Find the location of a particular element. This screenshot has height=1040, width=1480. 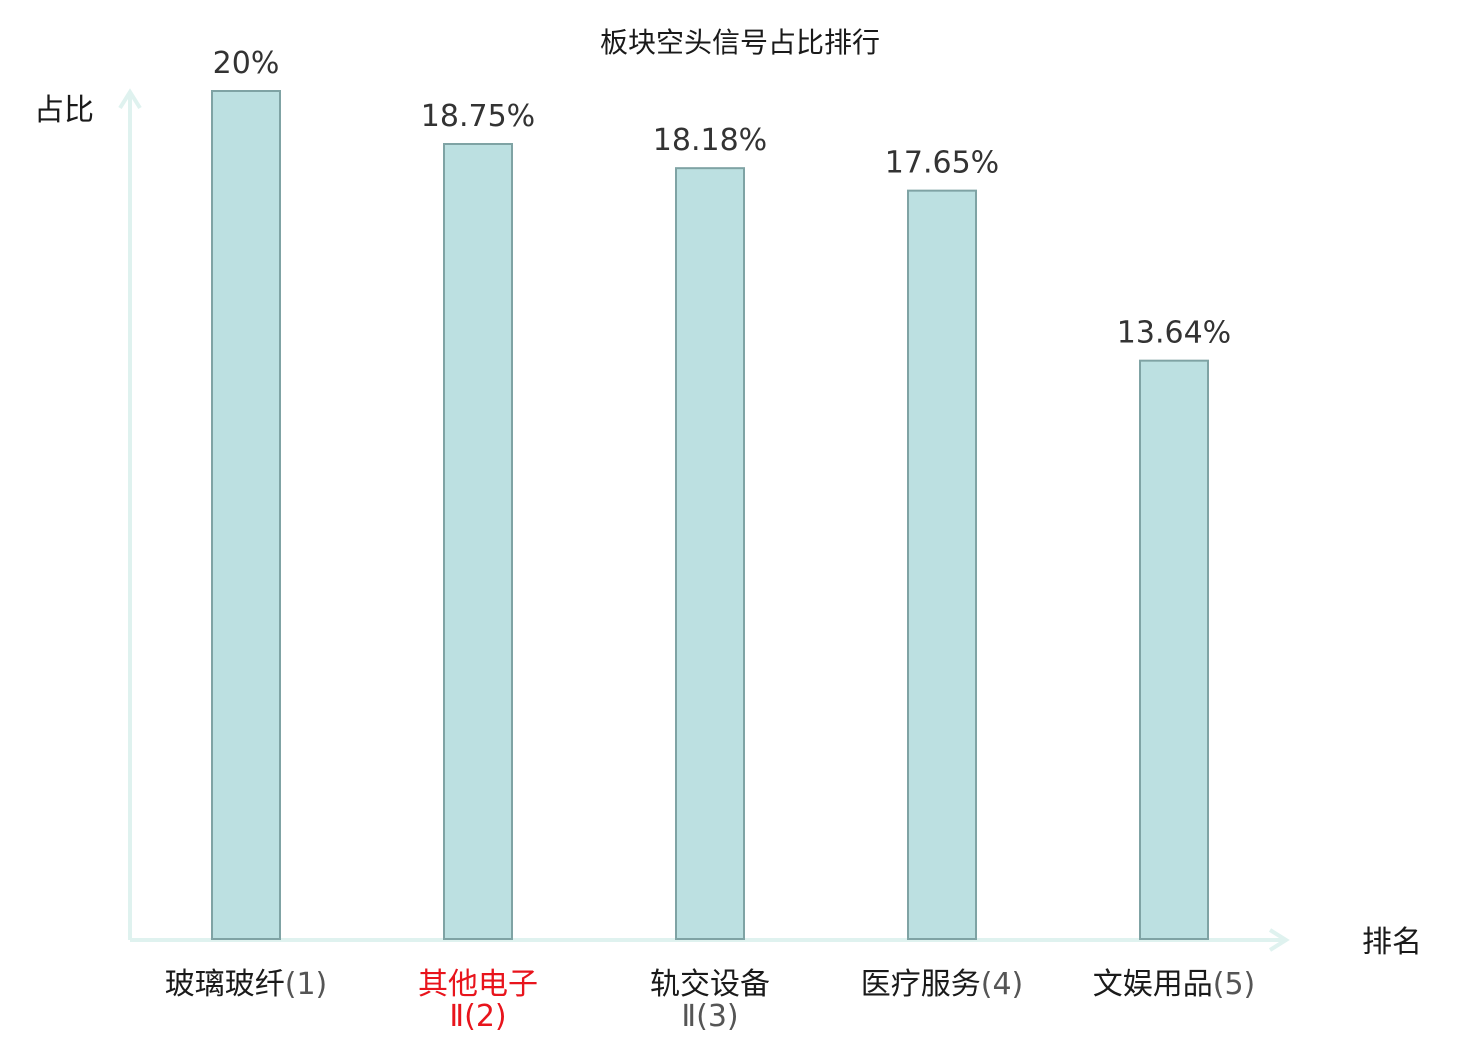

category-label-2: 其他电子 is located at coordinates (478, 984).